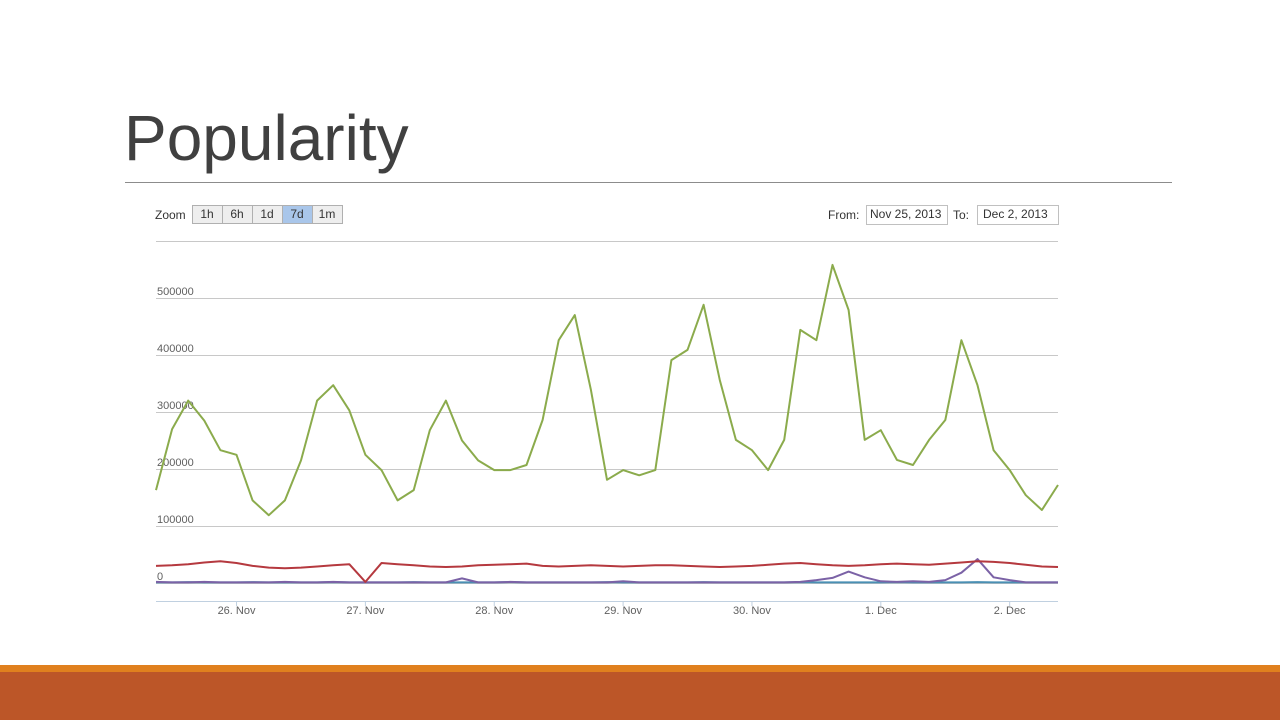  I want to click on x-tick-label: 2. Dec, so click(1010, 611).